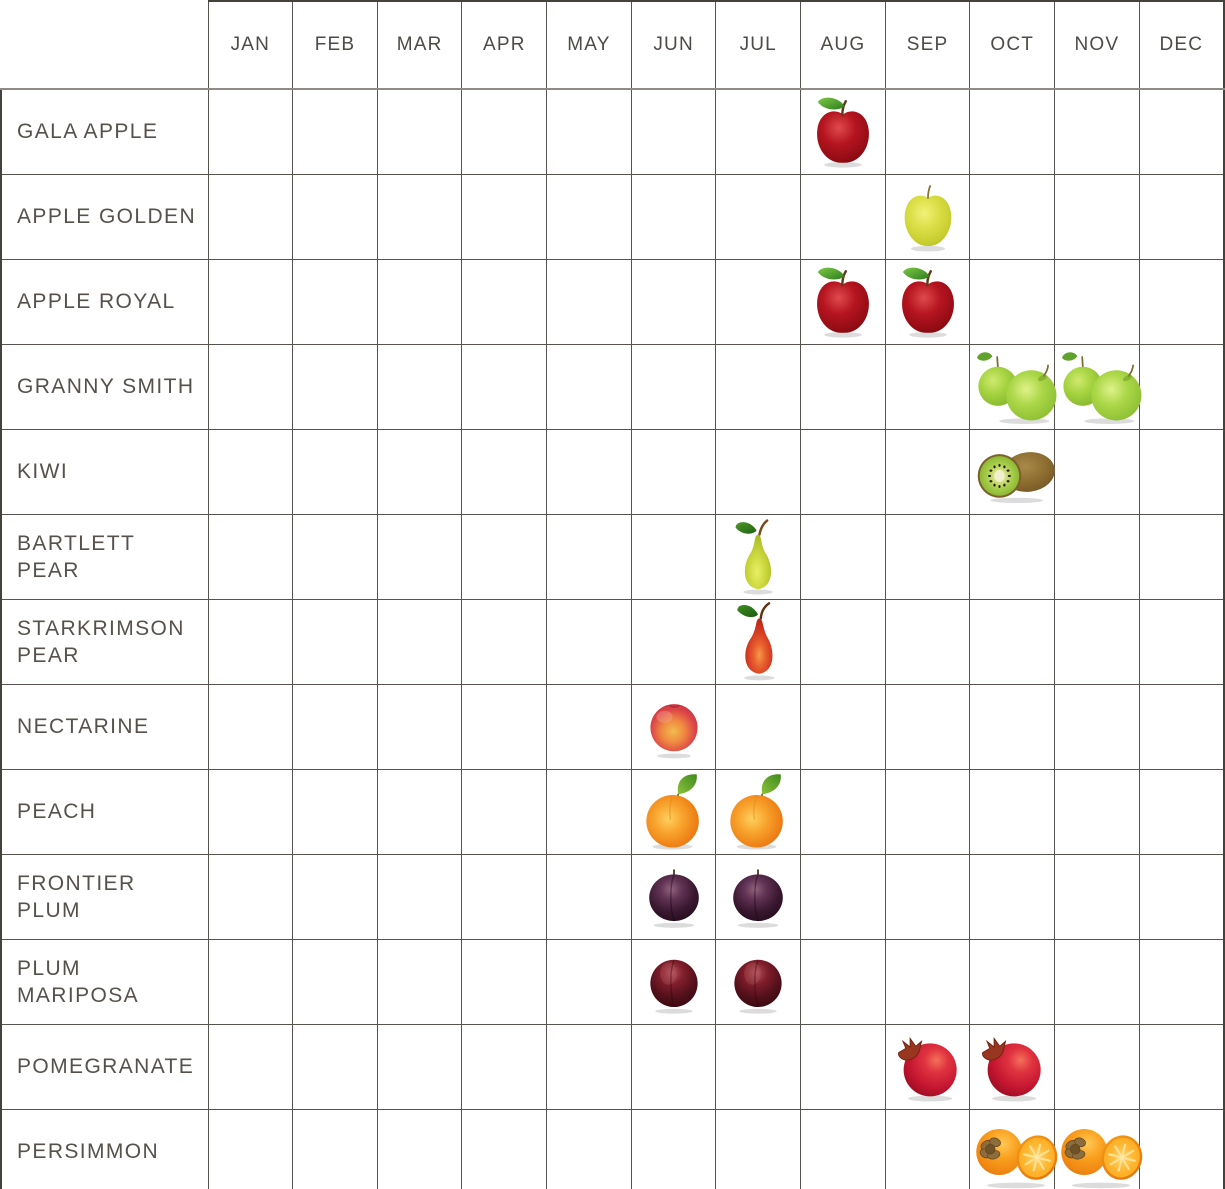  I want to click on row-label: PEACH, so click(104, 812).